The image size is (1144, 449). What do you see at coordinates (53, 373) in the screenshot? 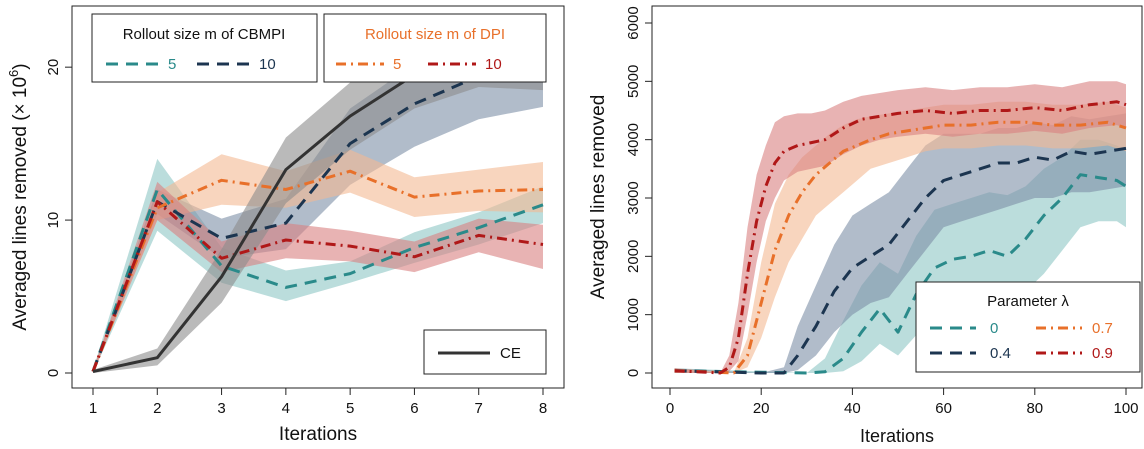
I see `left-y-tick-label-0: 0` at bounding box center [53, 373].